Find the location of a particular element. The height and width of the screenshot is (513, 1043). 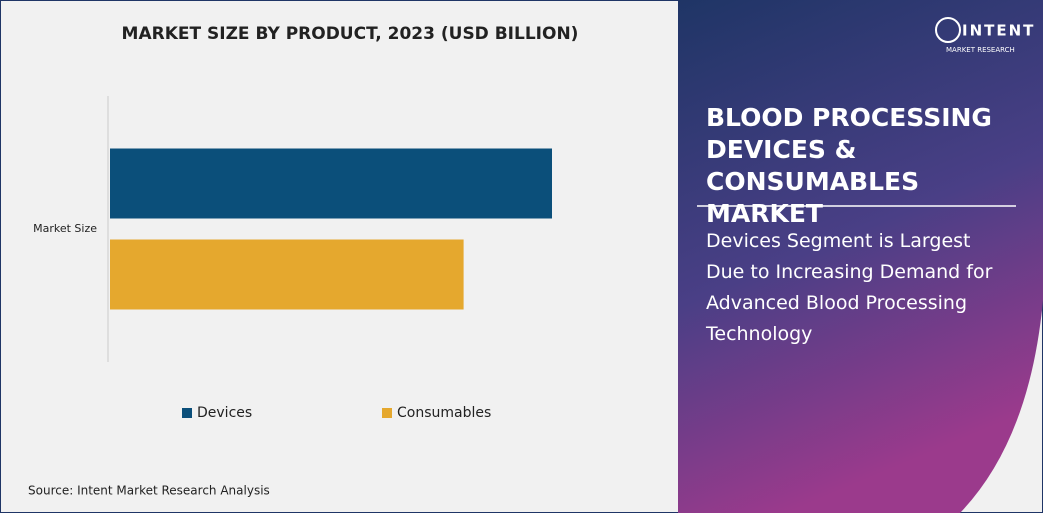

legend-label: Devices is located at coordinates (224, 413).